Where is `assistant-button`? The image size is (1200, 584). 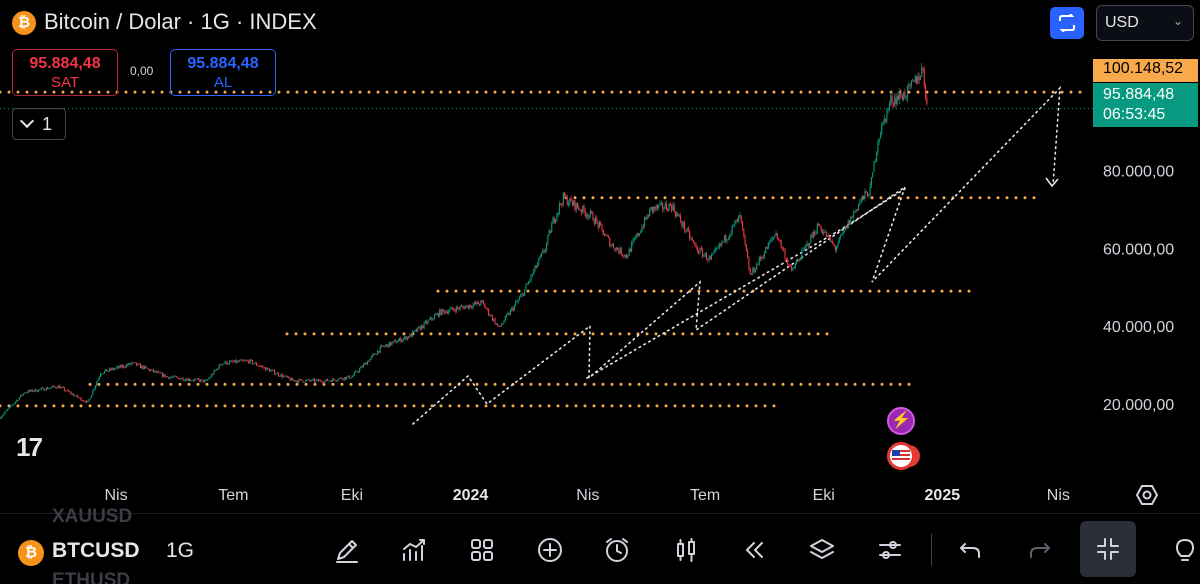 assistant-button is located at coordinates (1182, 550).